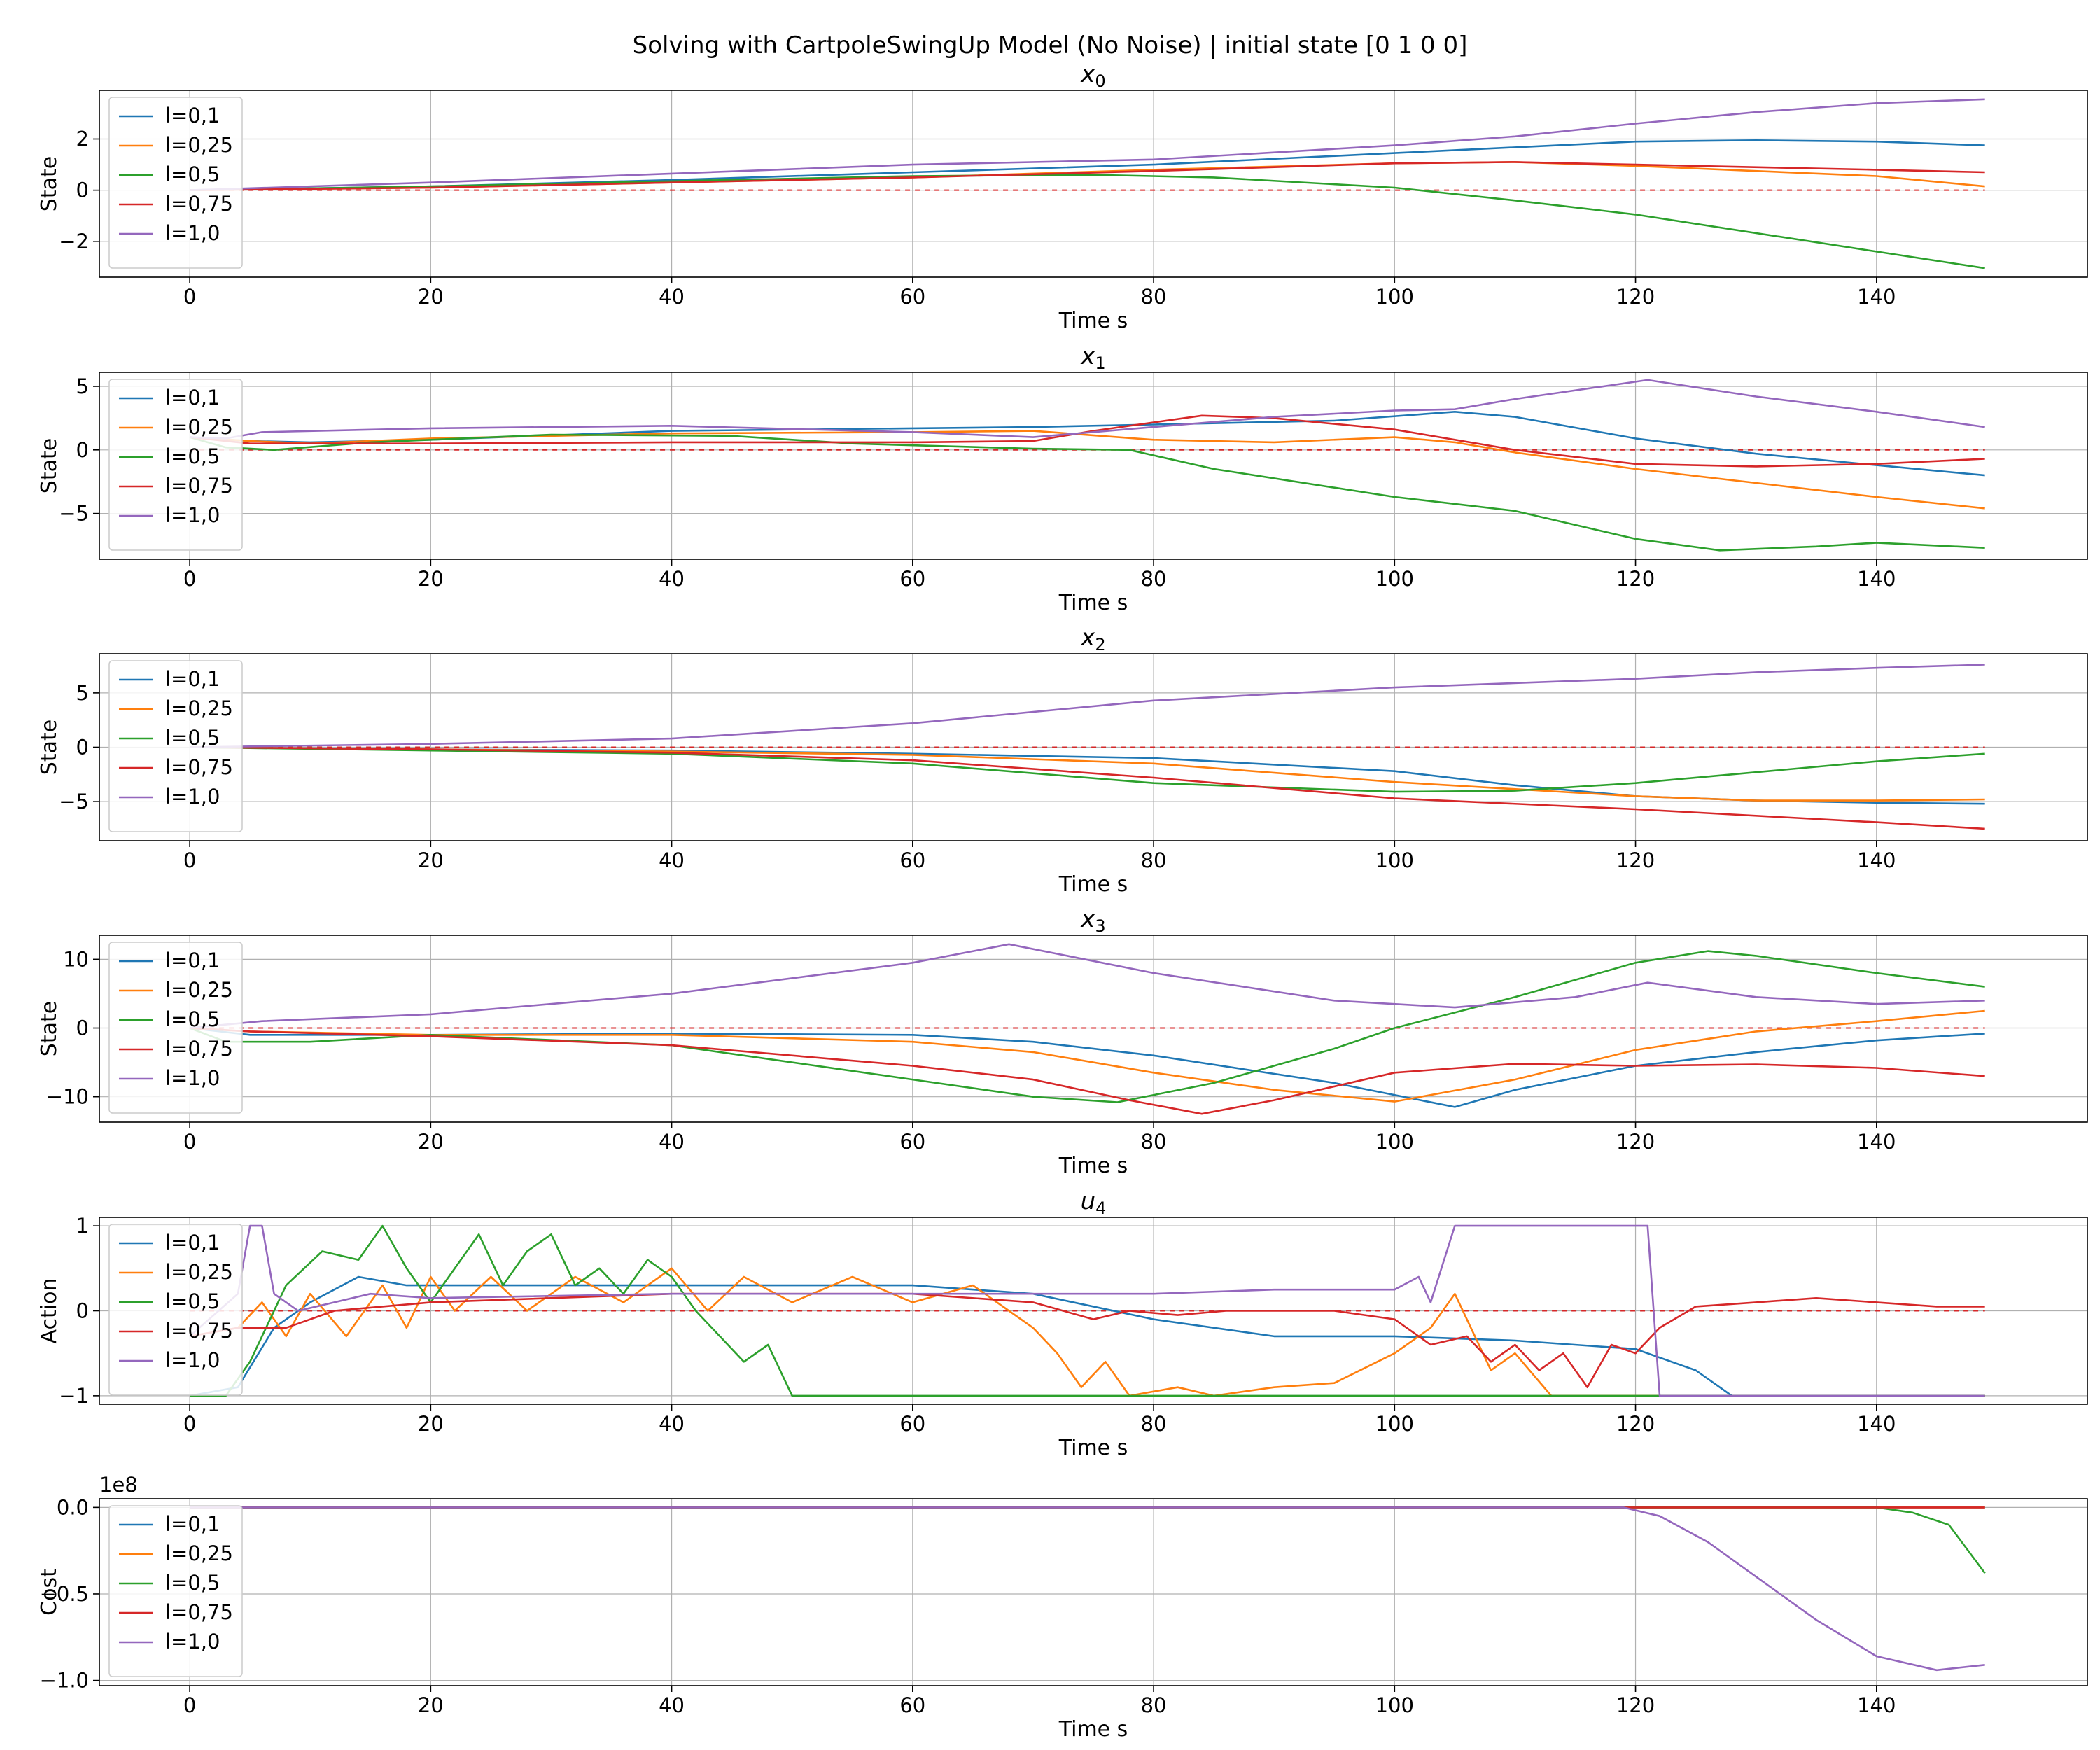 The width and height of the screenshot is (2100, 1750). What do you see at coordinates (1100, 81) in the screenshot?
I see `subplot-title-subscript: 0` at bounding box center [1100, 81].